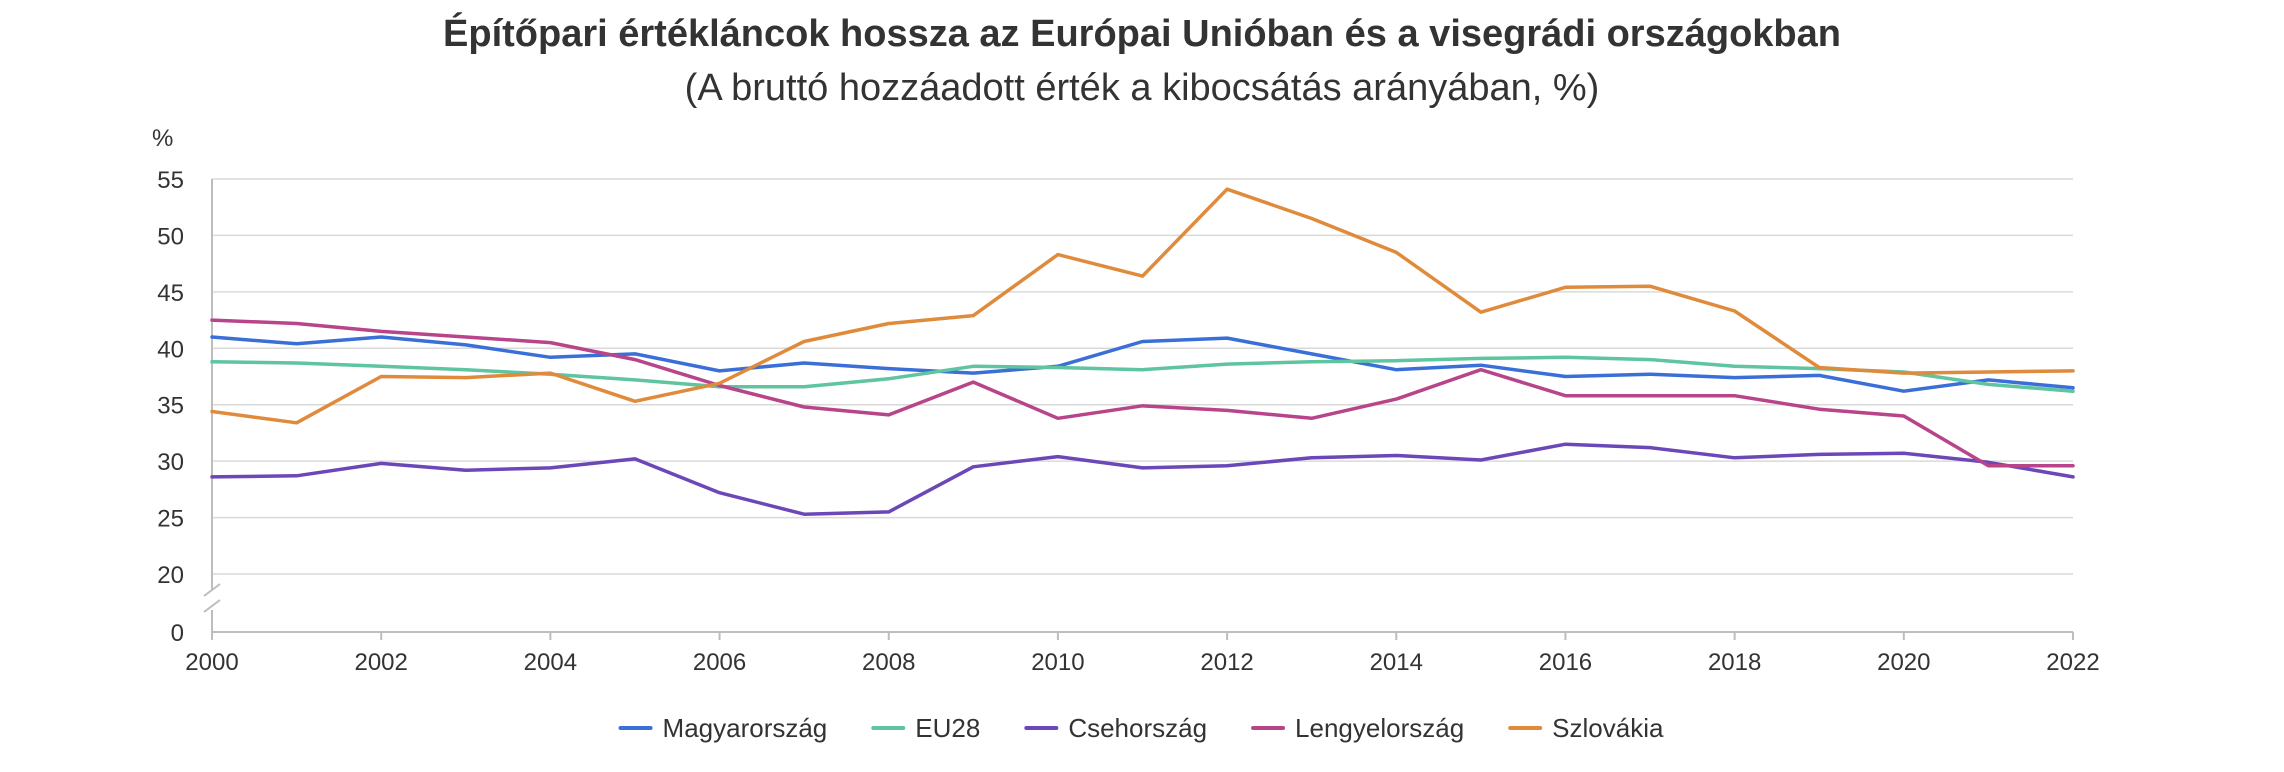 Image resolution: width=2284 pixels, height=772 pixels. Describe the element at coordinates (1057, 662) in the screenshot. I see `x-tick-label: 2010` at that location.